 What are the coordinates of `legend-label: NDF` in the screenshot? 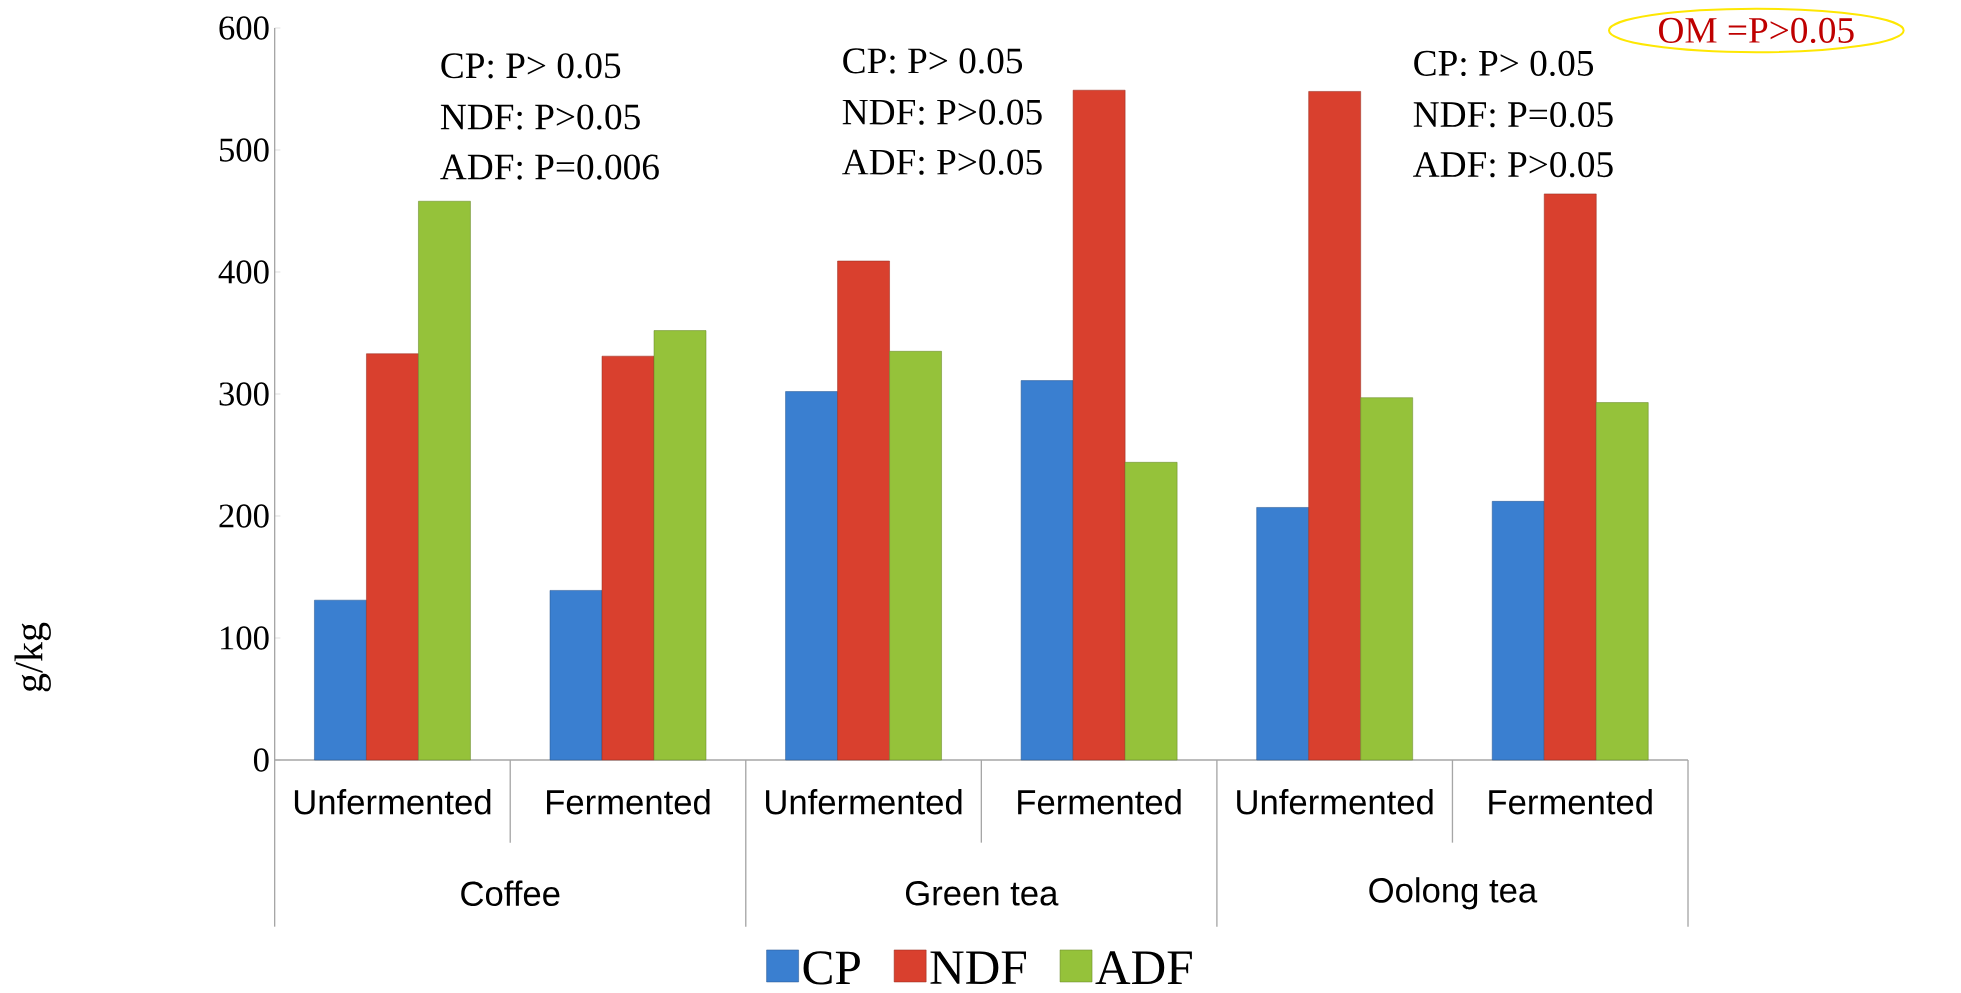 It's located at (978, 967).